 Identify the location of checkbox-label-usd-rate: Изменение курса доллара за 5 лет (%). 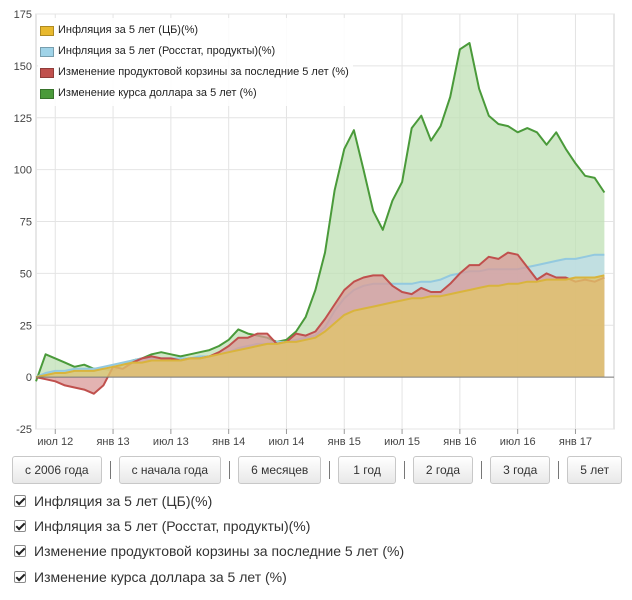
(160, 576).